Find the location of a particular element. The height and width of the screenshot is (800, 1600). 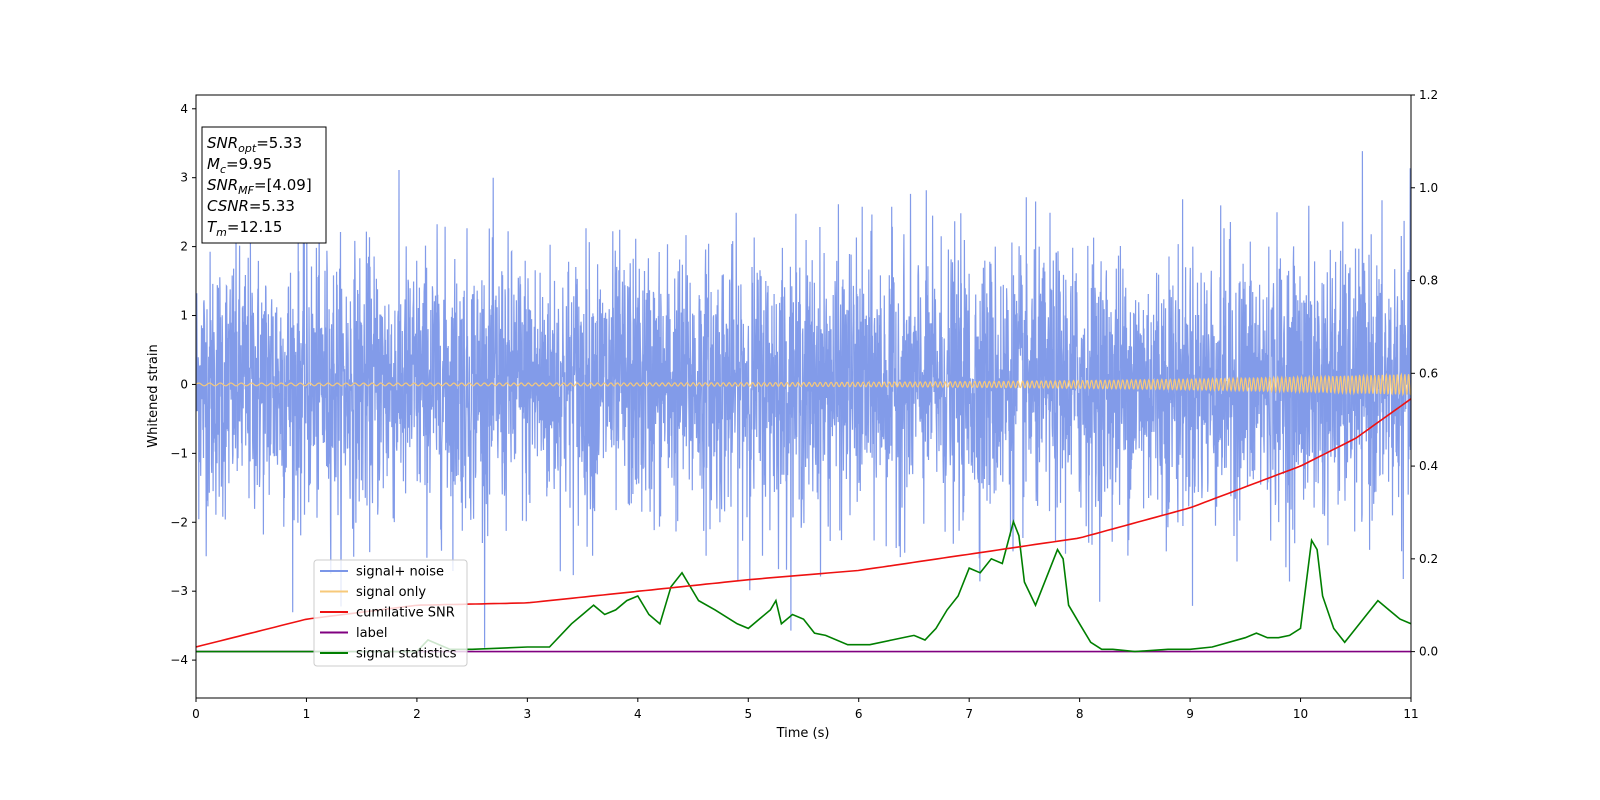

signal-only-line is located at coordinates (803, 384).